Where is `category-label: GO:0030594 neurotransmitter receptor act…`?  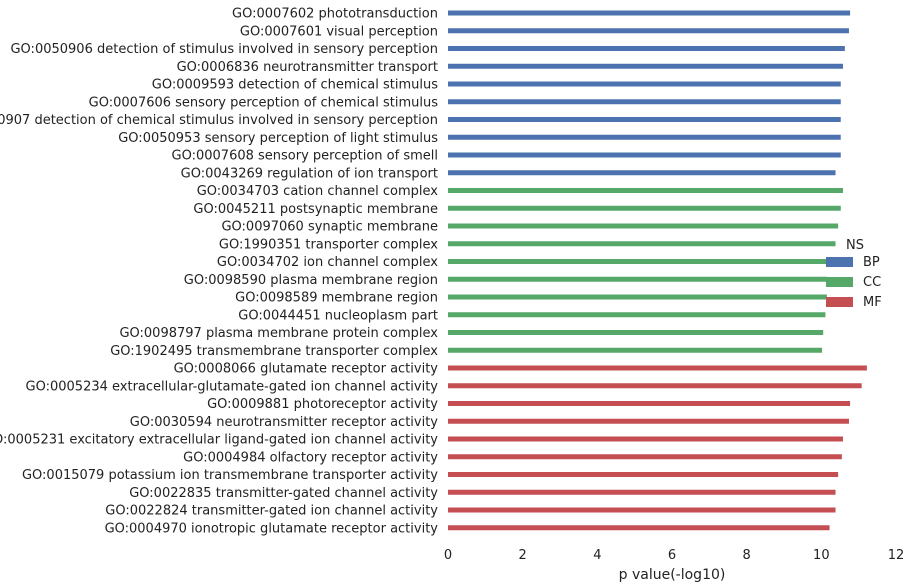 category-label: GO:0030594 neurotransmitter receptor act… is located at coordinates (284, 422).